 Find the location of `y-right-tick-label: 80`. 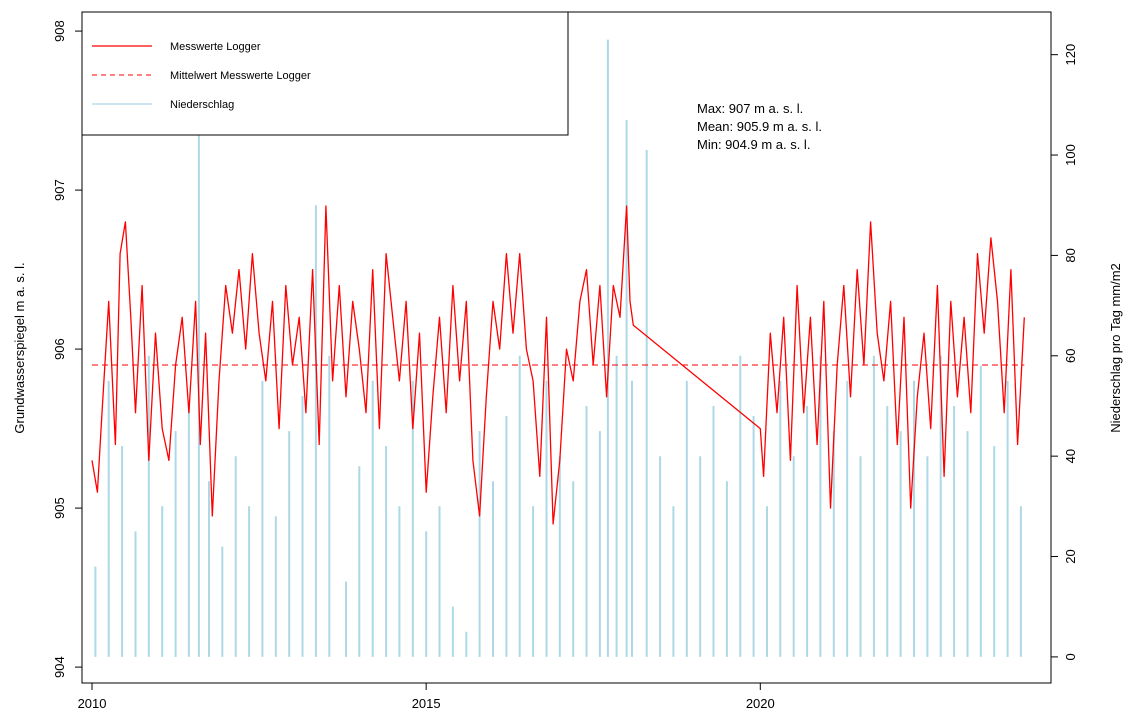

y-right-tick-label: 80 is located at coordinates (1070, 255).